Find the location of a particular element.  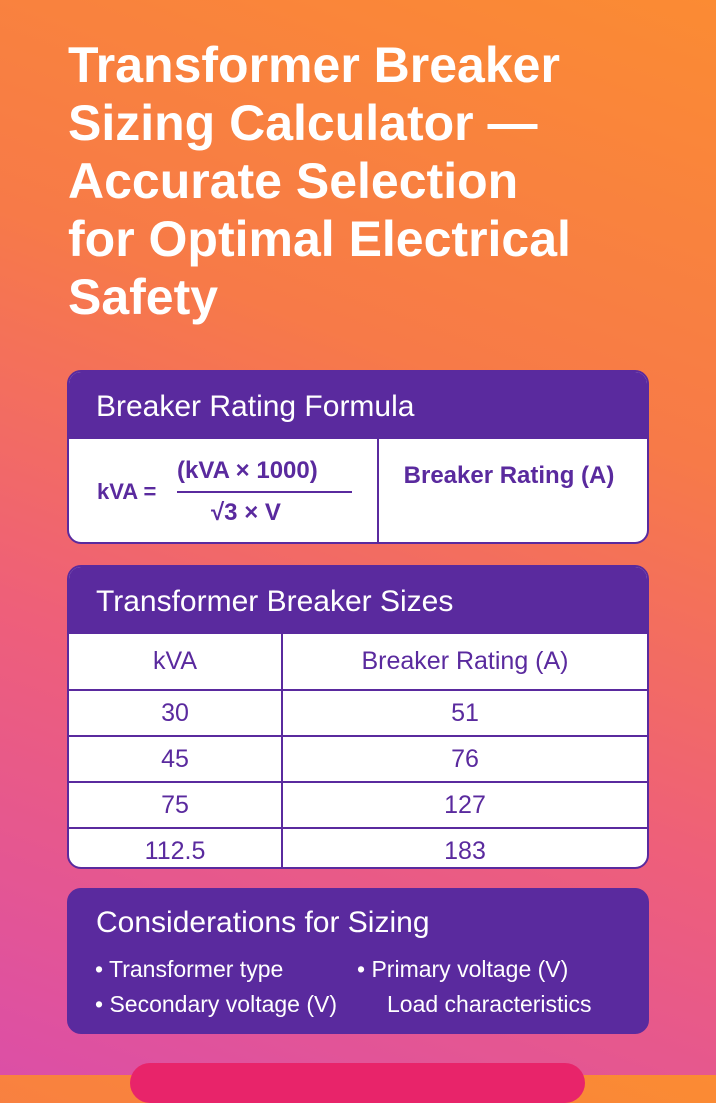

title-line: Sizing Calculator — is located at coordinates (303, 123).